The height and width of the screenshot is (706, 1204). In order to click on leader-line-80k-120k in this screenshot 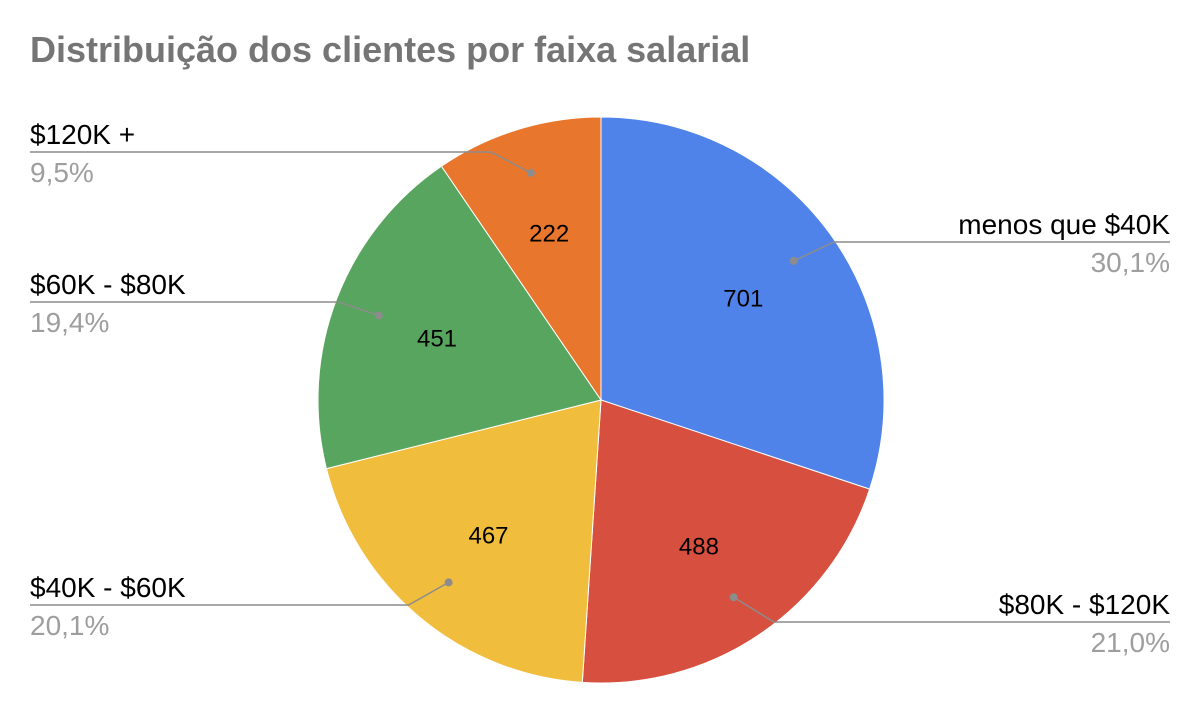, I will do `click(951, 609)`.